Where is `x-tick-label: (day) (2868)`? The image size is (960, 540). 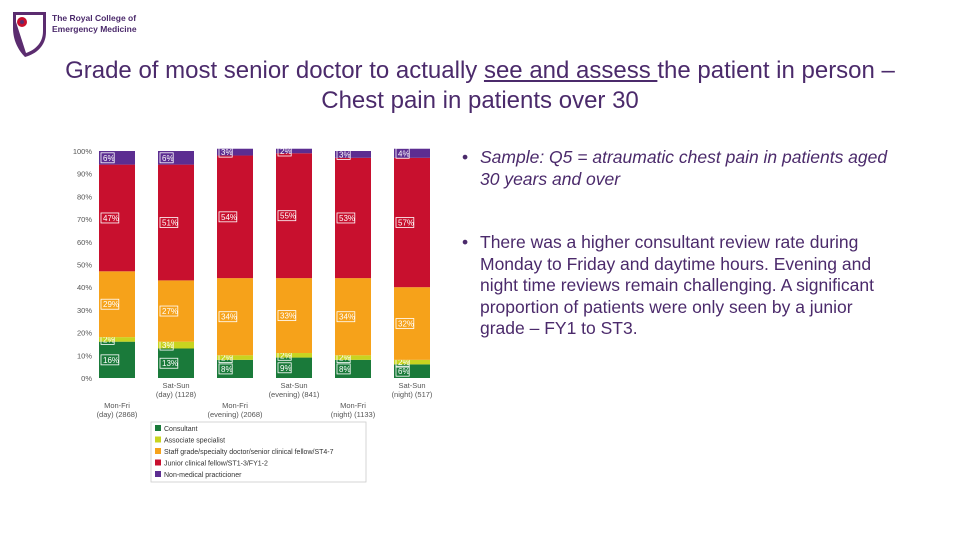 x-tick-label: (day) (2868) is located at coordinates (117, 414).